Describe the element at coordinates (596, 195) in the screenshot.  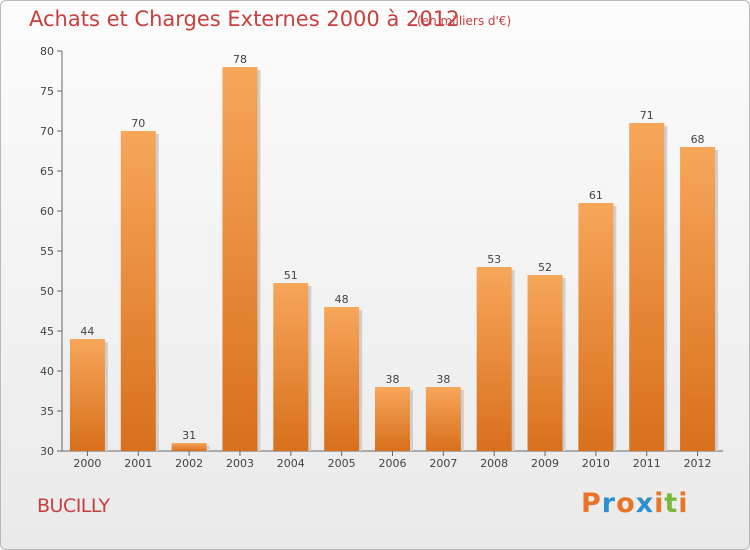
I see `bar-value-label: 61` at that location.